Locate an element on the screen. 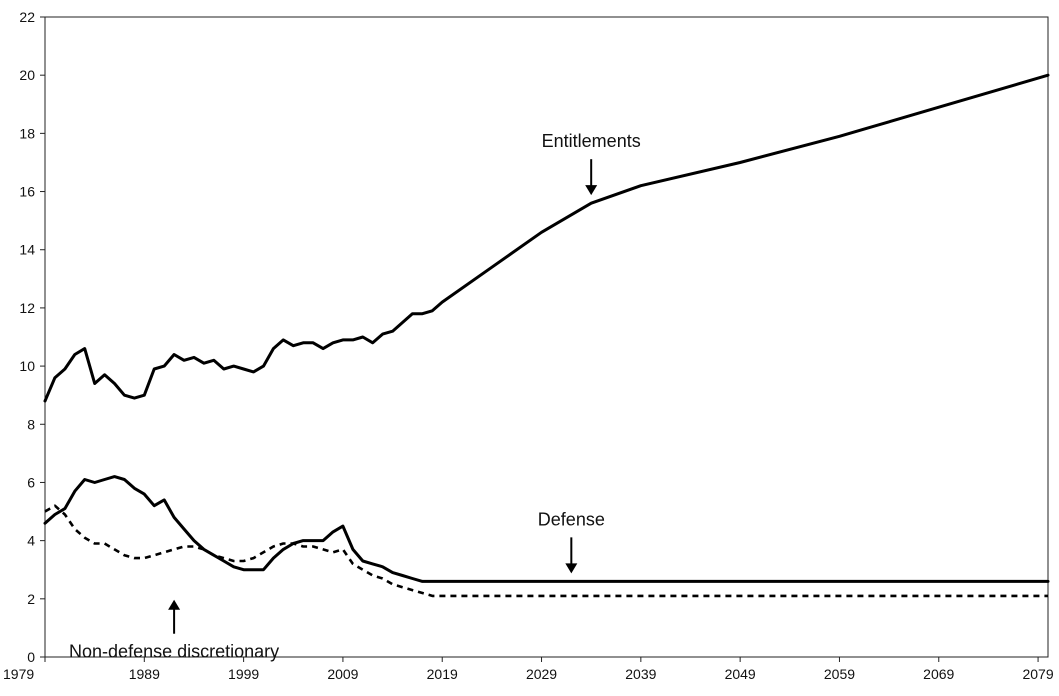 The image size is (1059, 696). x-tick-label: 2079 is located at coordinates (1037, 674).